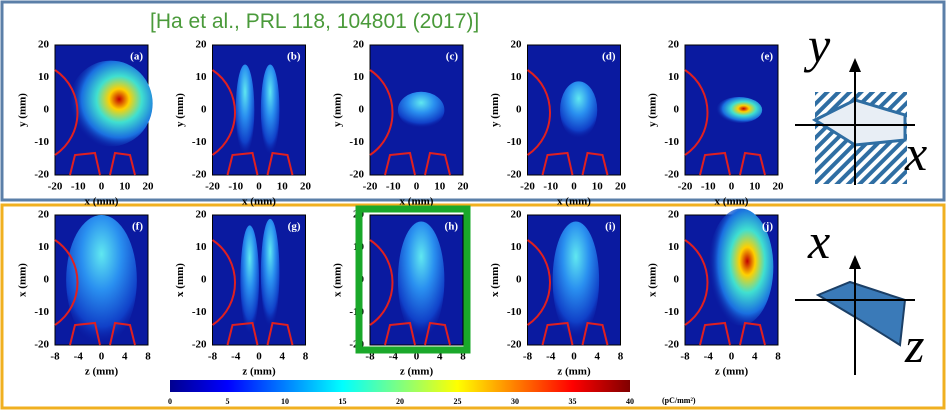 Image resolution: width=947 pixels, height=410 pixels. Describe the element at coordinates (294, 57) in the screenshot. I see `panel-label: (b)` at that location.